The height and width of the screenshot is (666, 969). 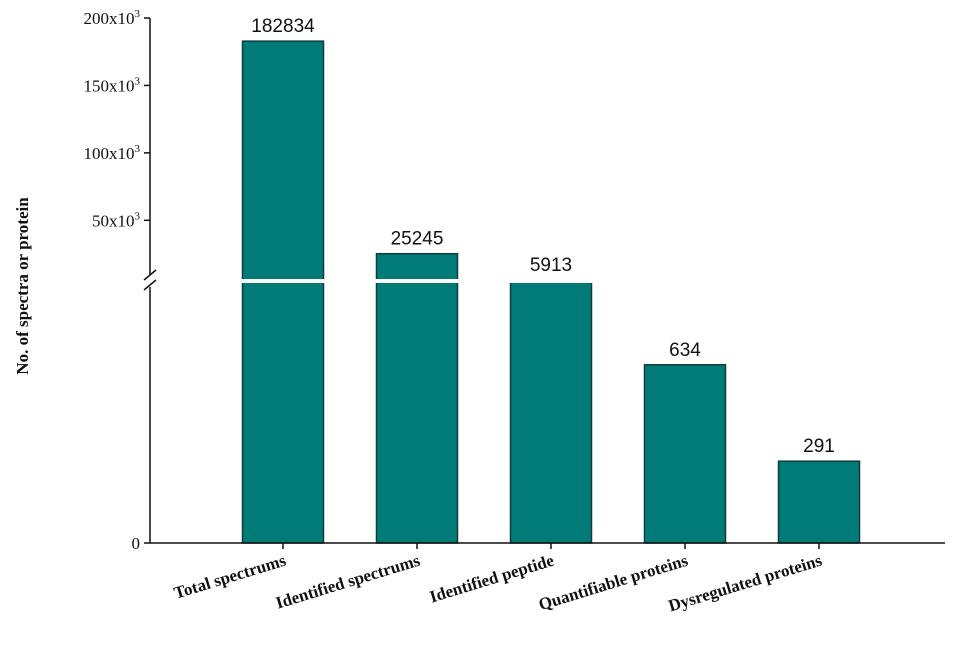 What do you see at coordinates (230, 577) in the screenshot?
I see `category-label: Total spectrums` at bounding box center [230, 577].